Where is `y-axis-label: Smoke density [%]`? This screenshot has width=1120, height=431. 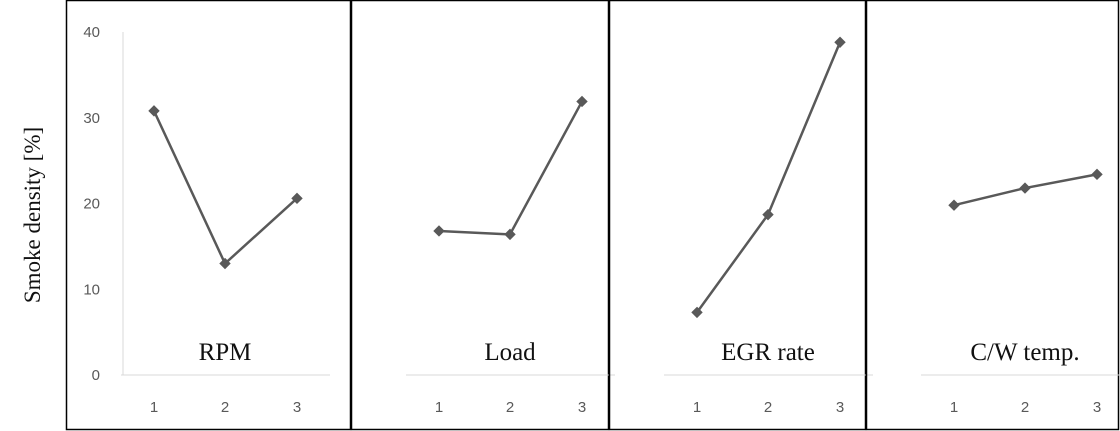
y-axis-label: Smoke density [%] is located at coordinates (32, 215).